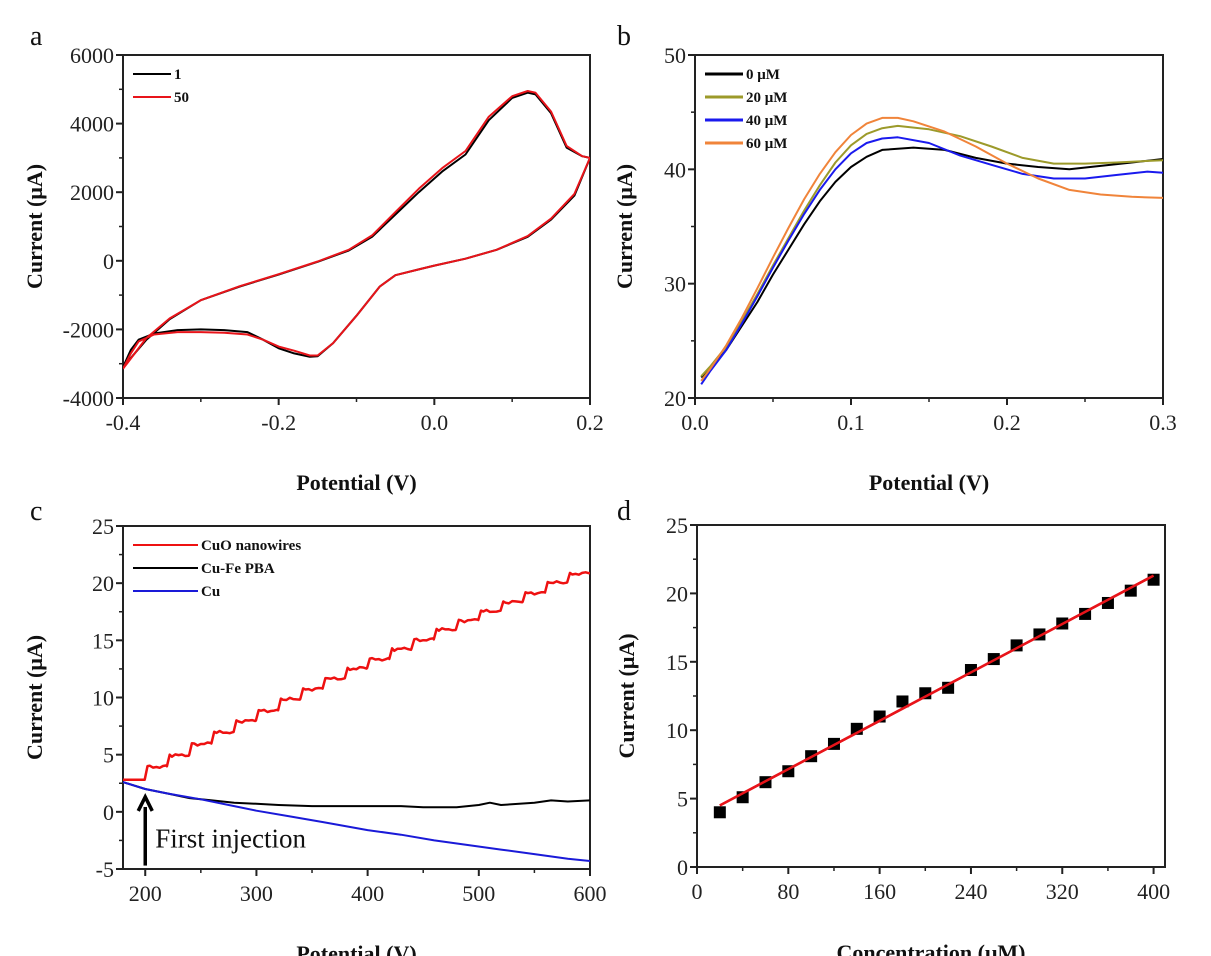  I want to click on y-tick-label: -2000, so click(88, 329).